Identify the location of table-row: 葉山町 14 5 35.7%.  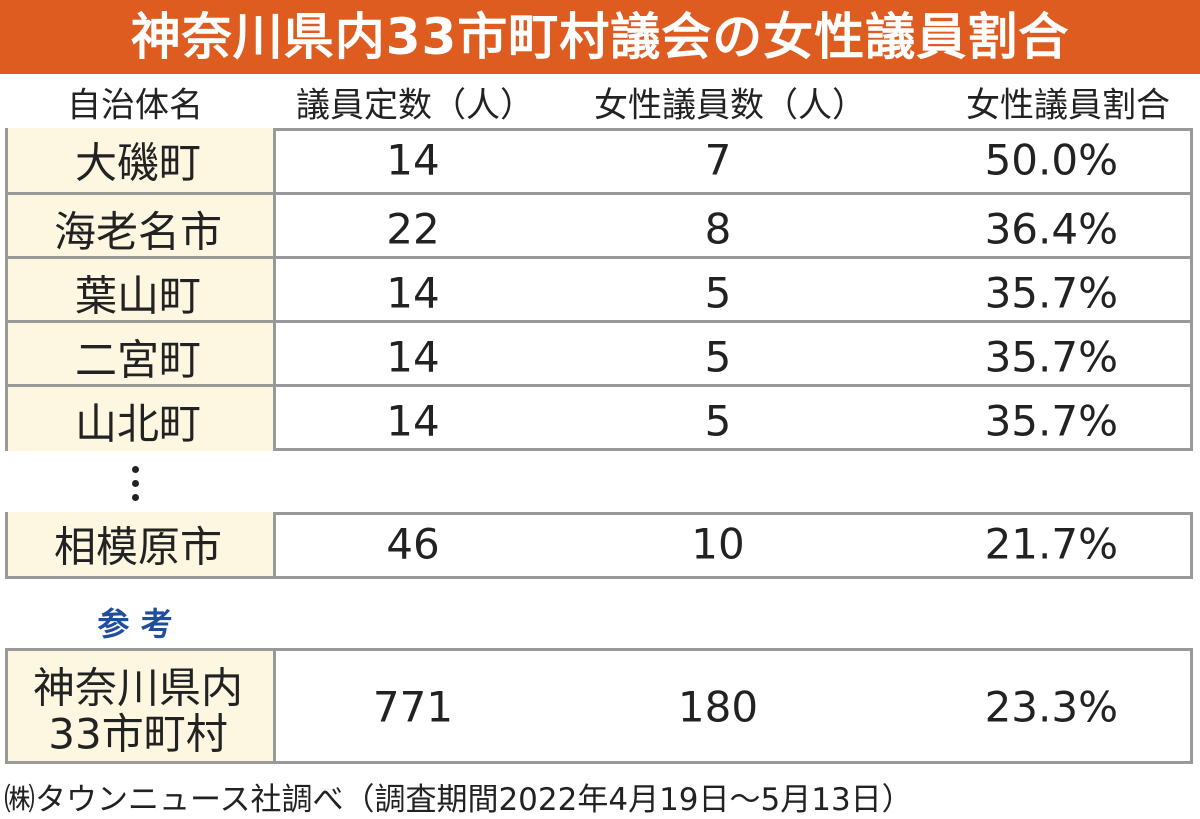
(599, 289).